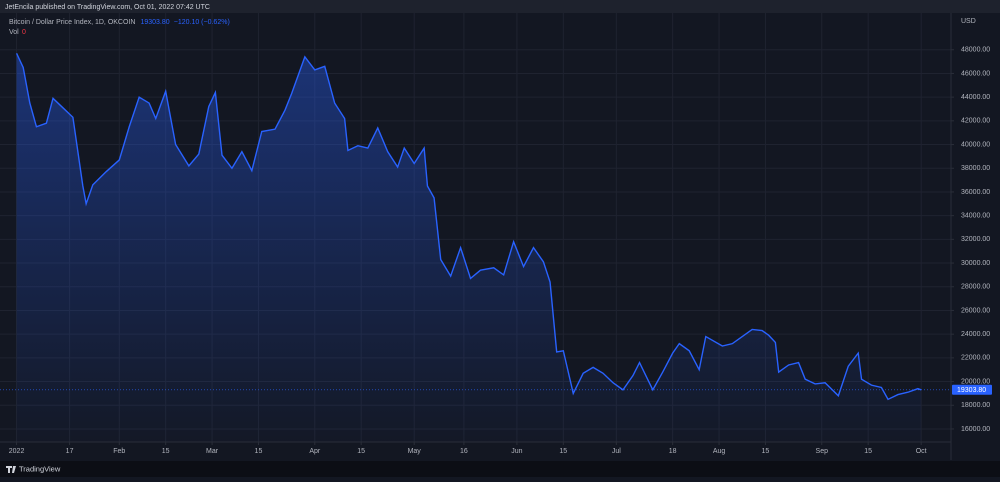 This screenshot has height=482, width=1000. What do you see at coordinates (975, 405) in the screenshot?
I see `y-tick-label: 18000.00` at bounding box center [975, 405].